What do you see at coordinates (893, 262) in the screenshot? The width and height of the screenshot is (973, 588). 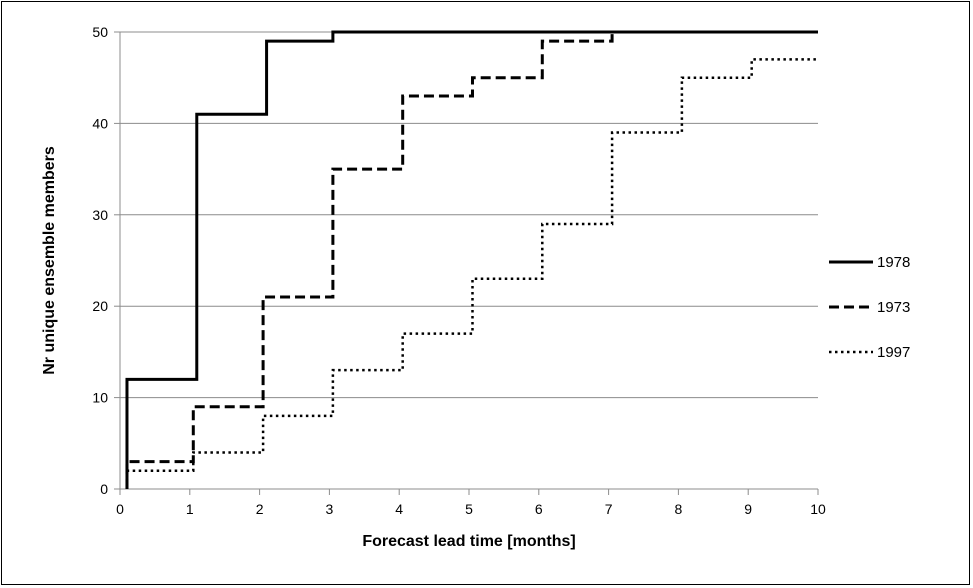 I see `legend-label-1978: 1978` at bounding box center [893, 262].